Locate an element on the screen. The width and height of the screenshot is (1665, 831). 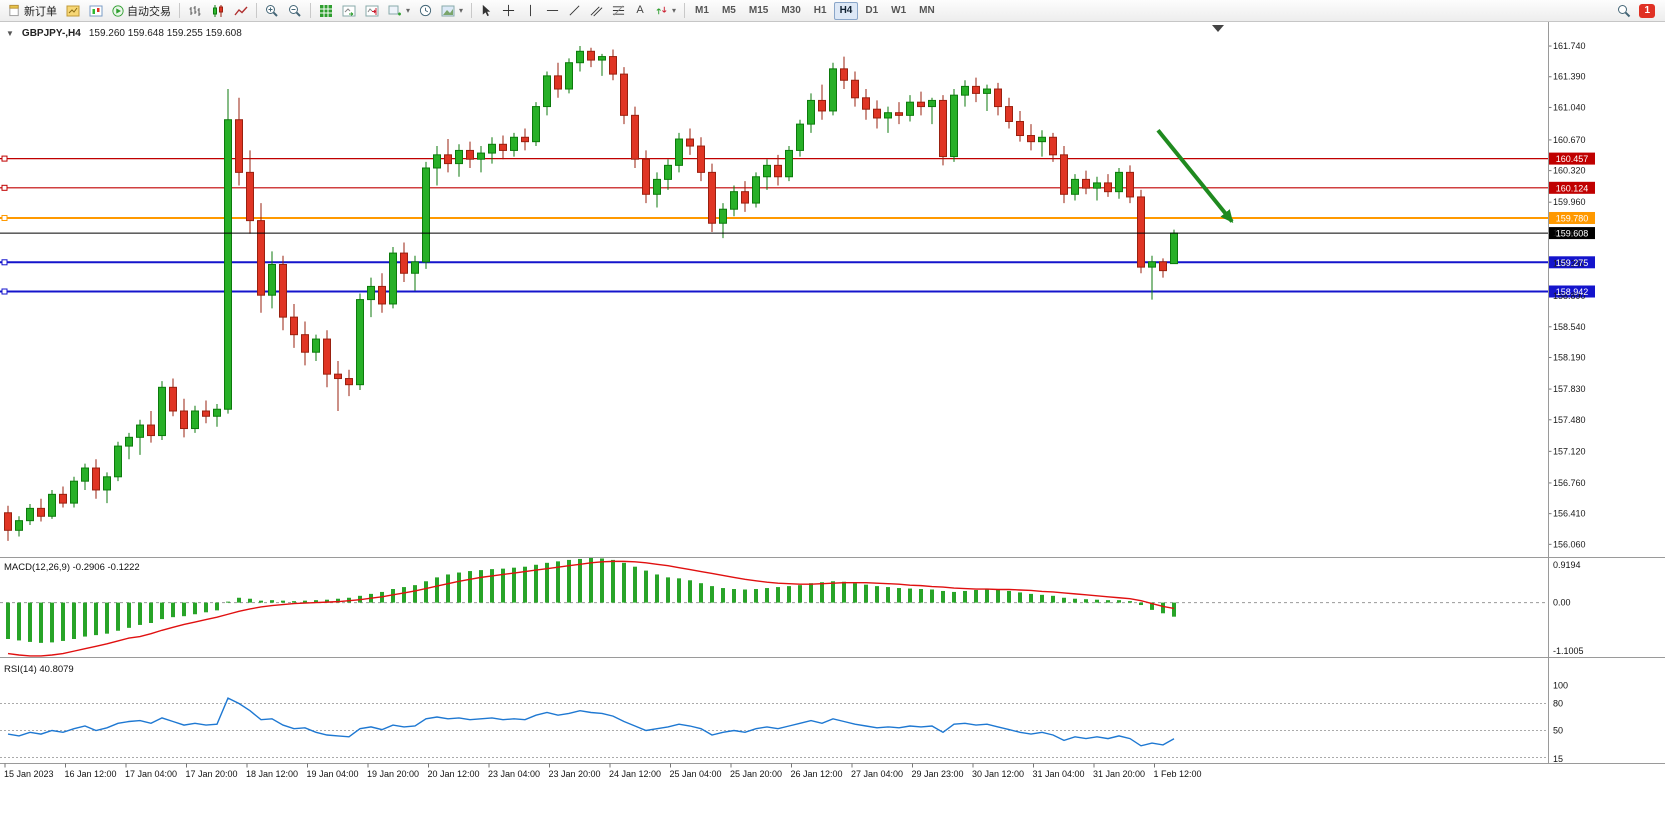
toolbar-right: 1 is located at coordinates (1639, 10).